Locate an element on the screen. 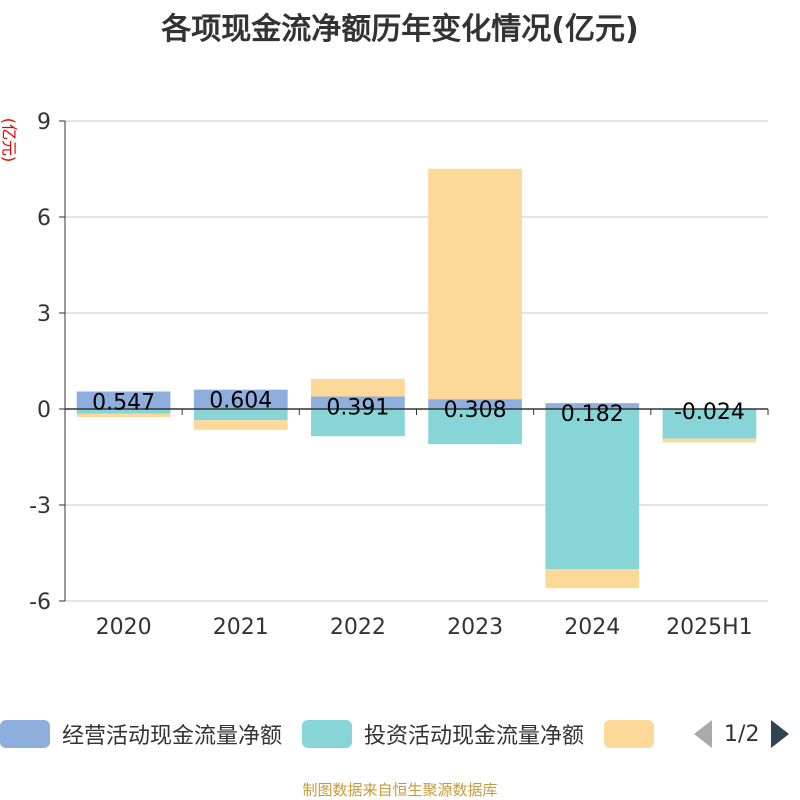  data-source-footer: 制图数据来自恒生聚源数据库 is located at coordinates (400, 790).